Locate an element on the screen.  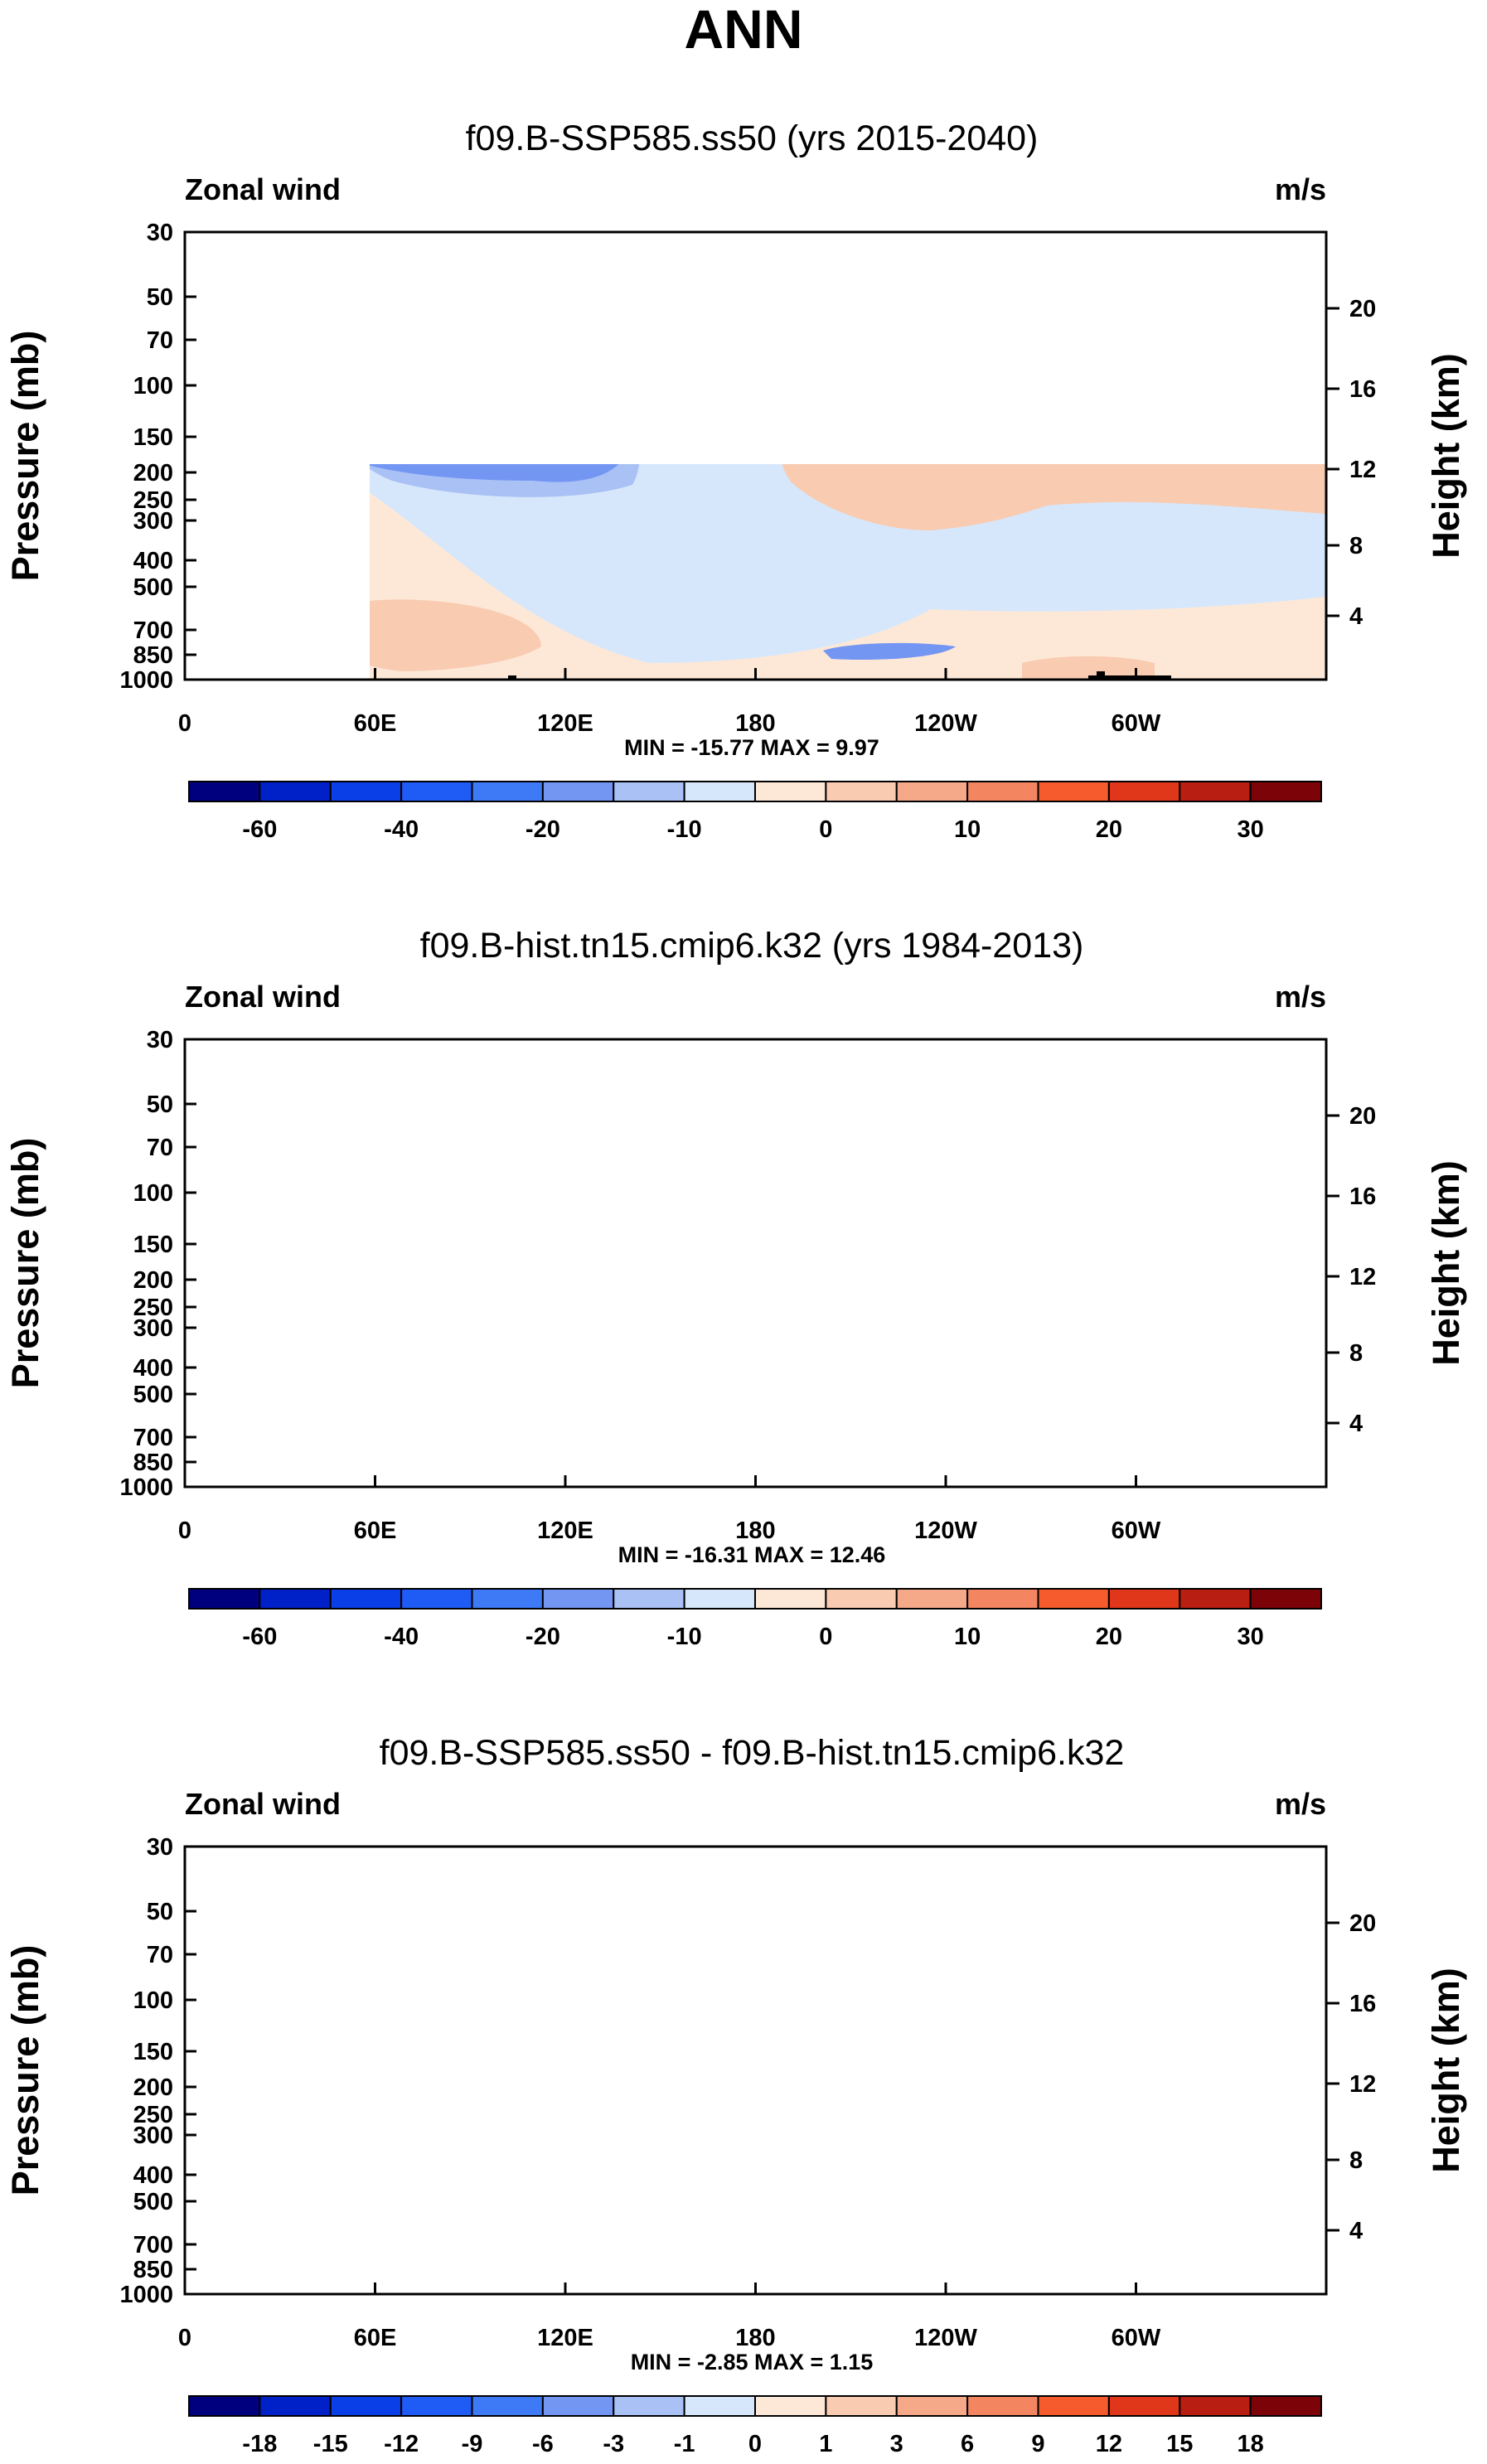
colorbar-label: -15 is located at coordinates (331, 2444).